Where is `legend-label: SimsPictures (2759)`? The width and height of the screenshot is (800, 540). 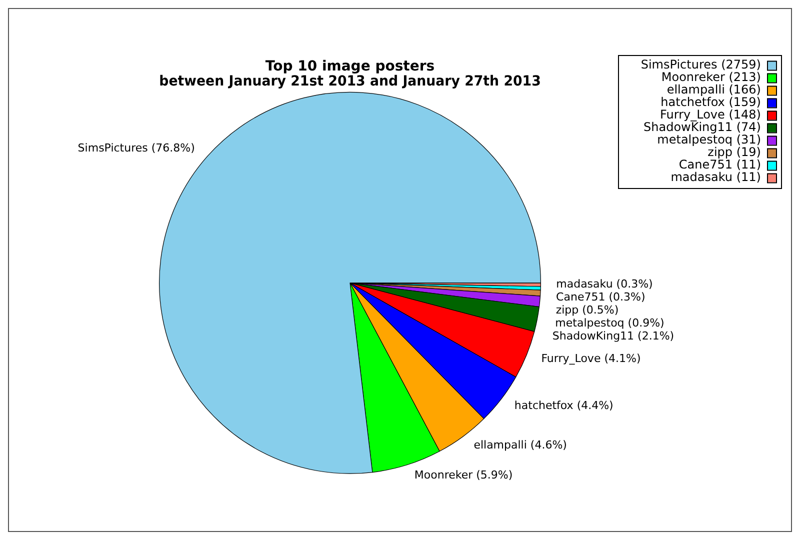 legend-label: SimsPictures (2759) is located at coordinates (700, 64).